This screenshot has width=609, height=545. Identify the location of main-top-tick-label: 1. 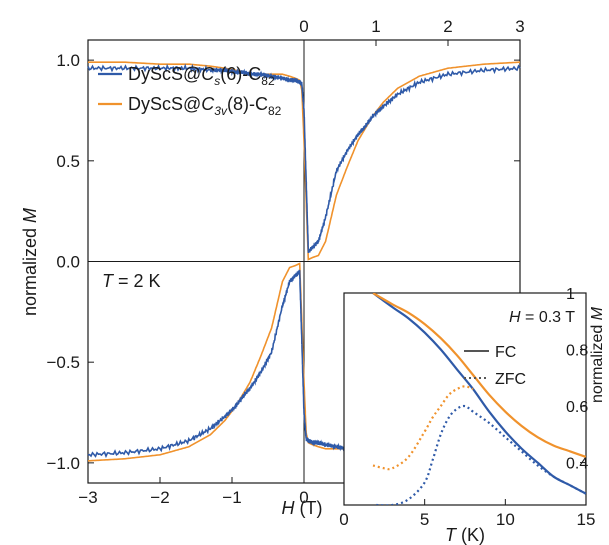
(375, 26).